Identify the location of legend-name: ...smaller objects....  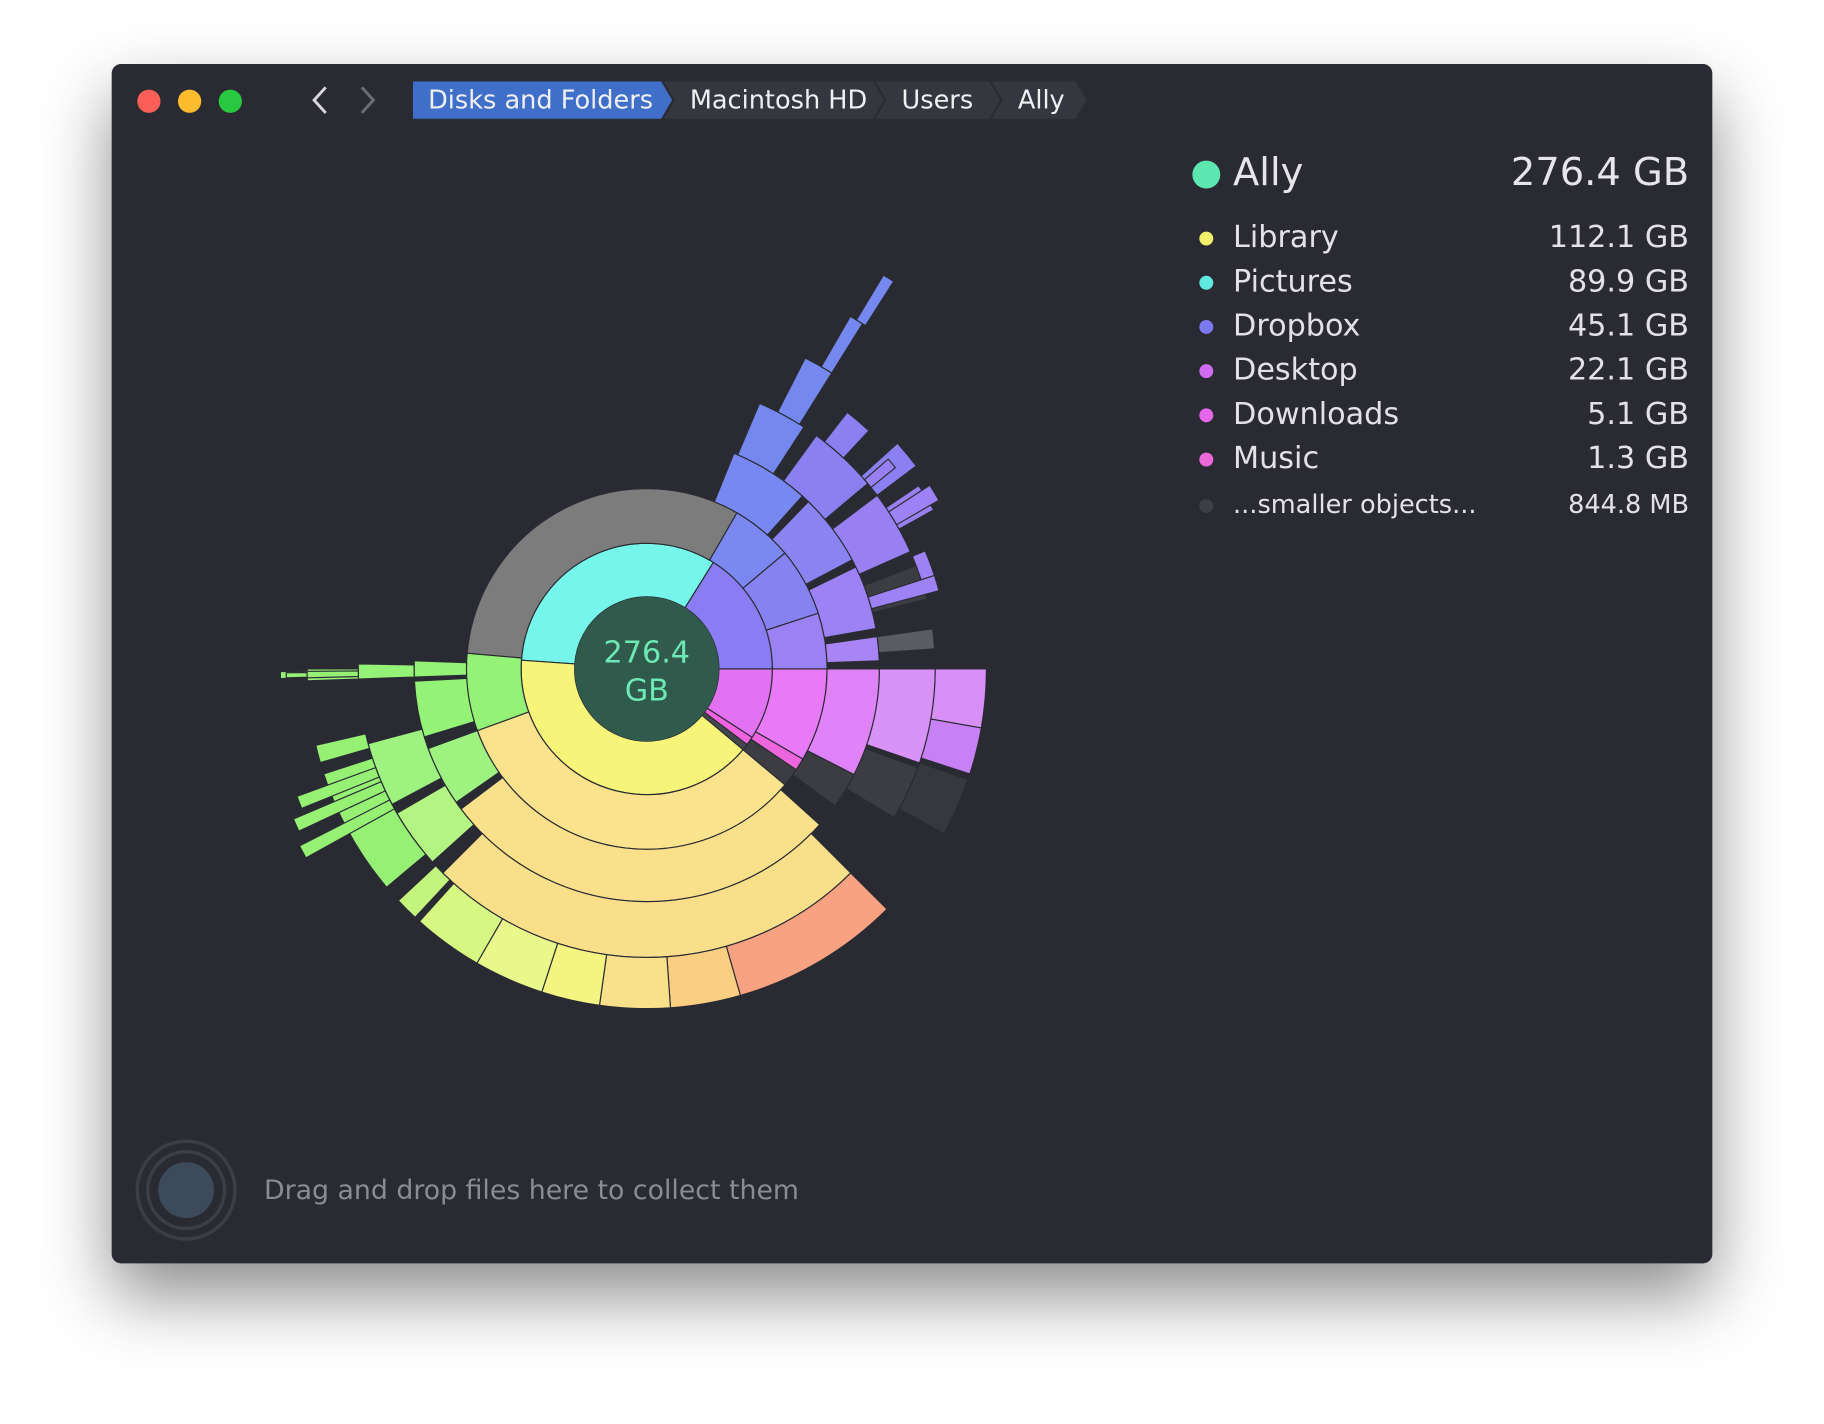
(1354, 505).